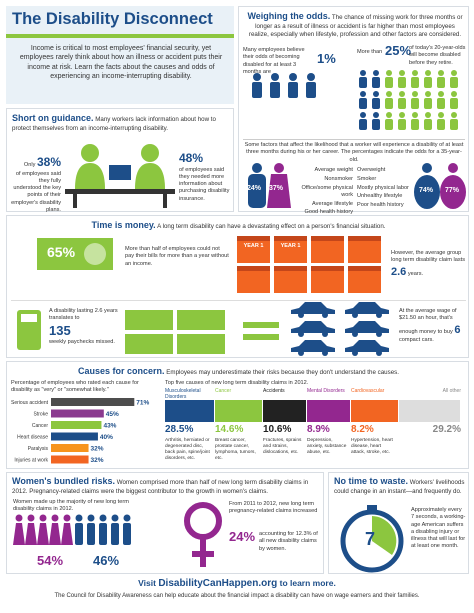 The width and height of the screenshot is (474, 613). I want to click on bar-value: 45%, so click(112, 414).